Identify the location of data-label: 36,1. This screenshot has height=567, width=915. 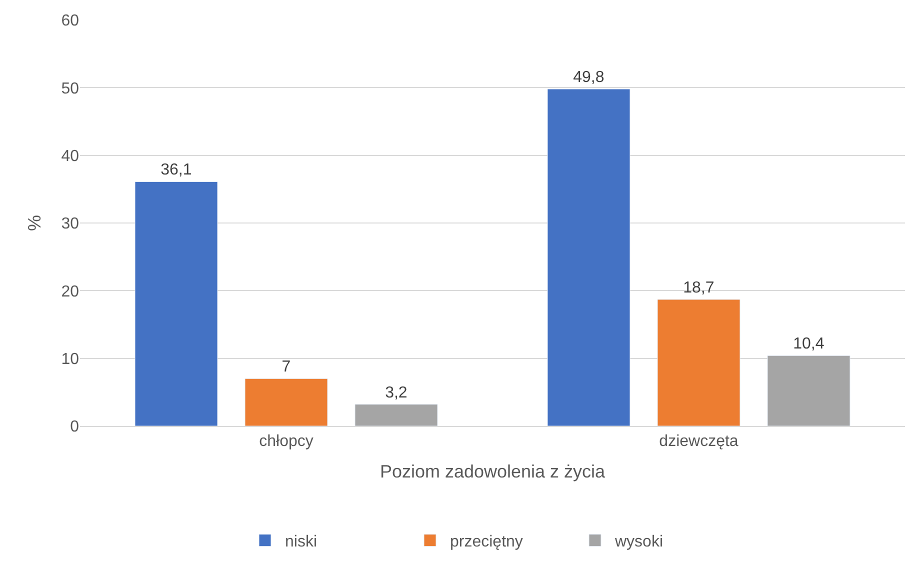
(176, 170).